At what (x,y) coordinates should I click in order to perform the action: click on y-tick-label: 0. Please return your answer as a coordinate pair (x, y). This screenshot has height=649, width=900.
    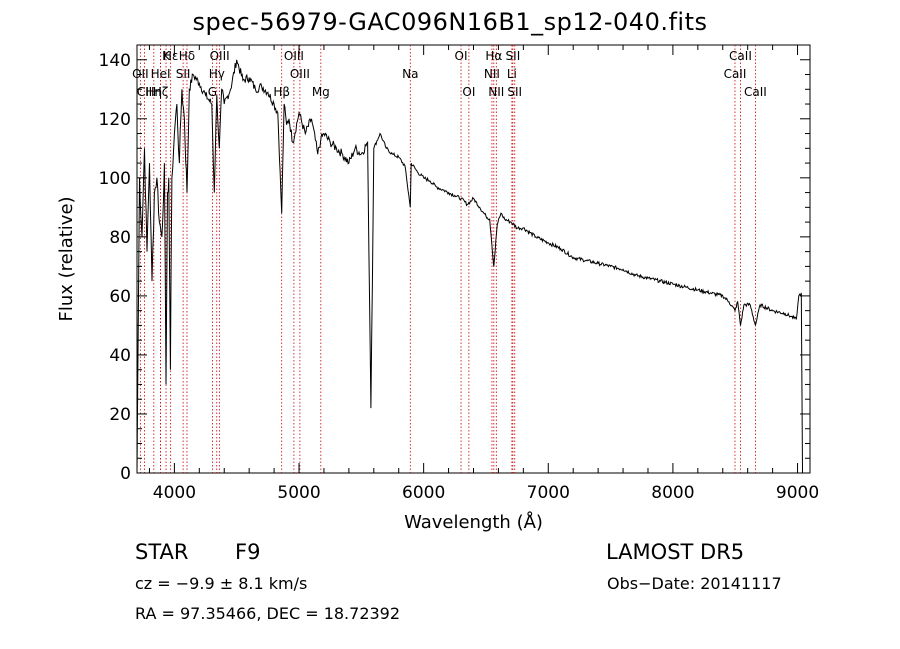
    Looking at the image, I should click on (125, 474).